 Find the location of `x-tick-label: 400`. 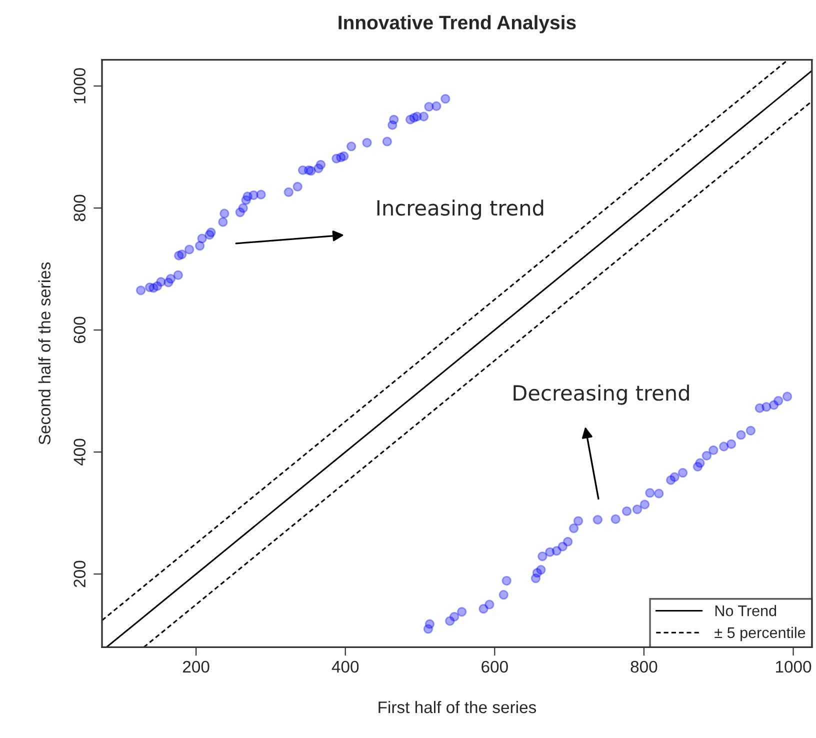

x-tick-label: 400 is located at coordinates (345, 666).